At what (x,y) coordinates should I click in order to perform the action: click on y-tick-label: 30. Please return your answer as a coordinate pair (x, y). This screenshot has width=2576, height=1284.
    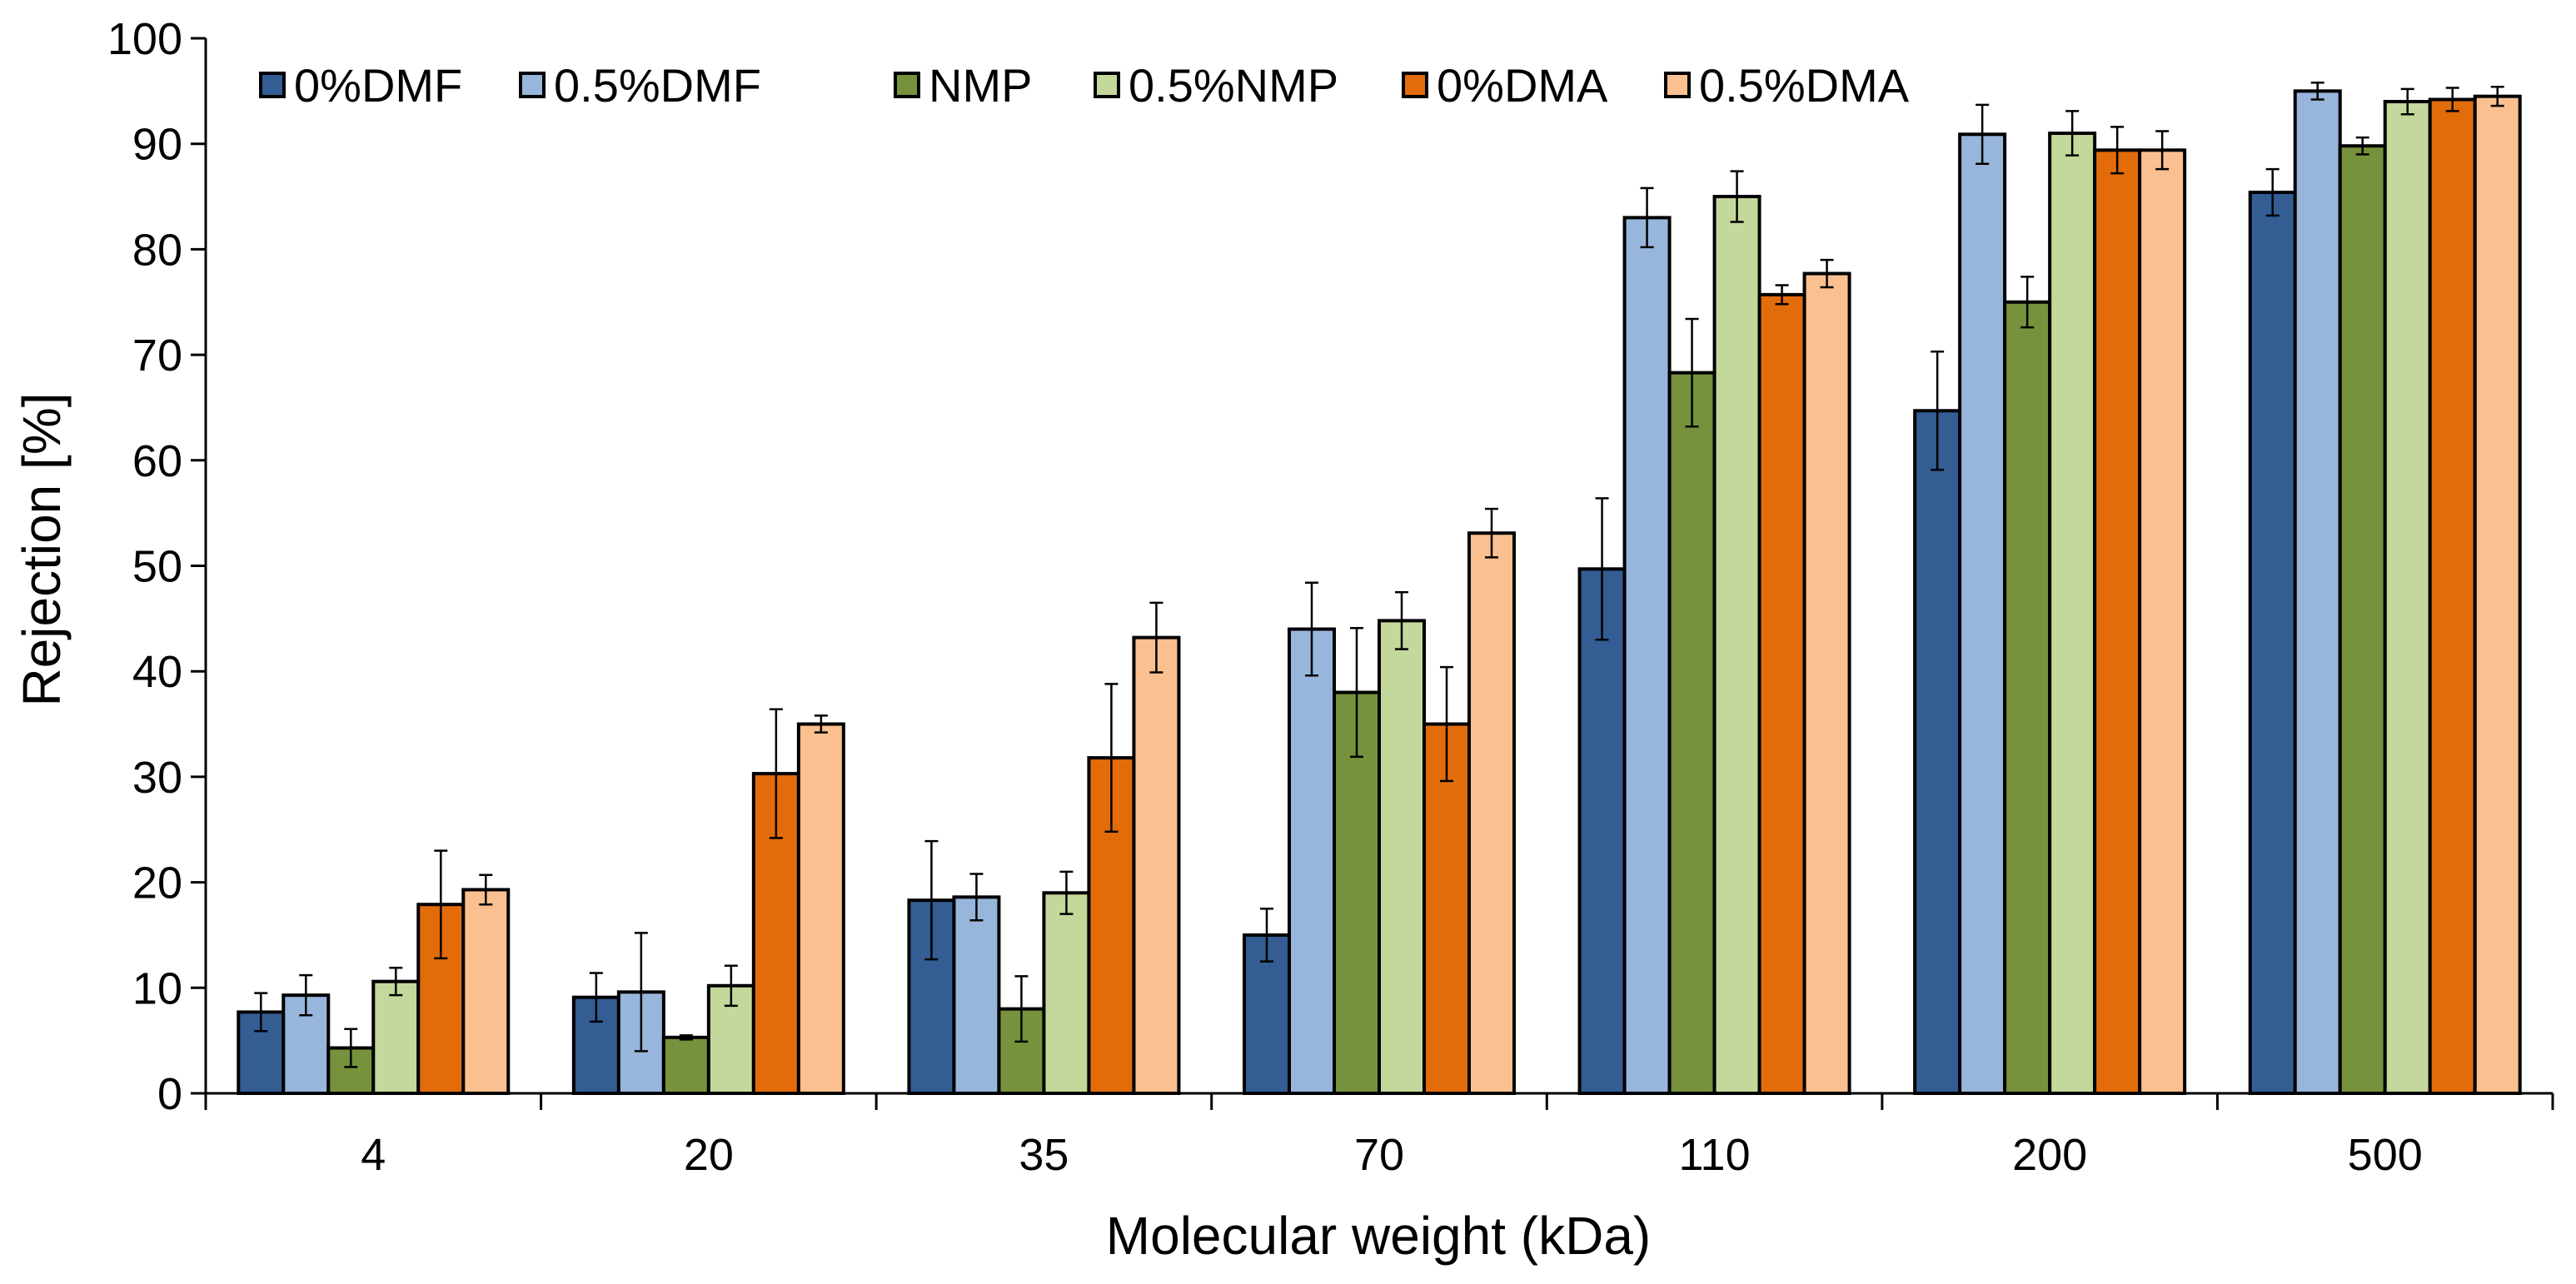
    Looking at the image, I should click on (157, 778).